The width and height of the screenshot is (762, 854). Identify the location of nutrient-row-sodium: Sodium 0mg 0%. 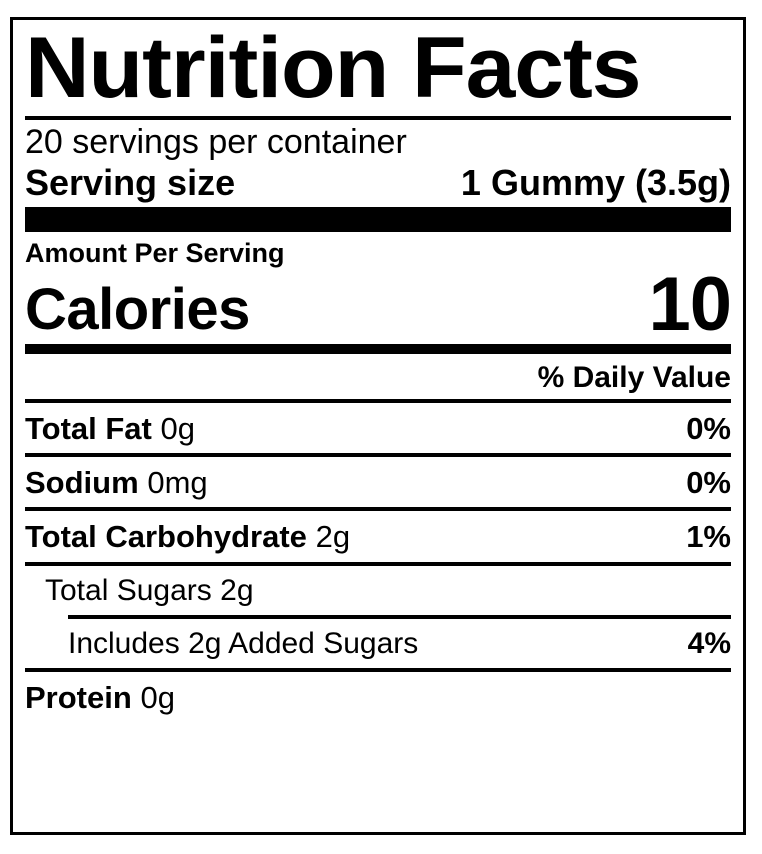
(378, 482).